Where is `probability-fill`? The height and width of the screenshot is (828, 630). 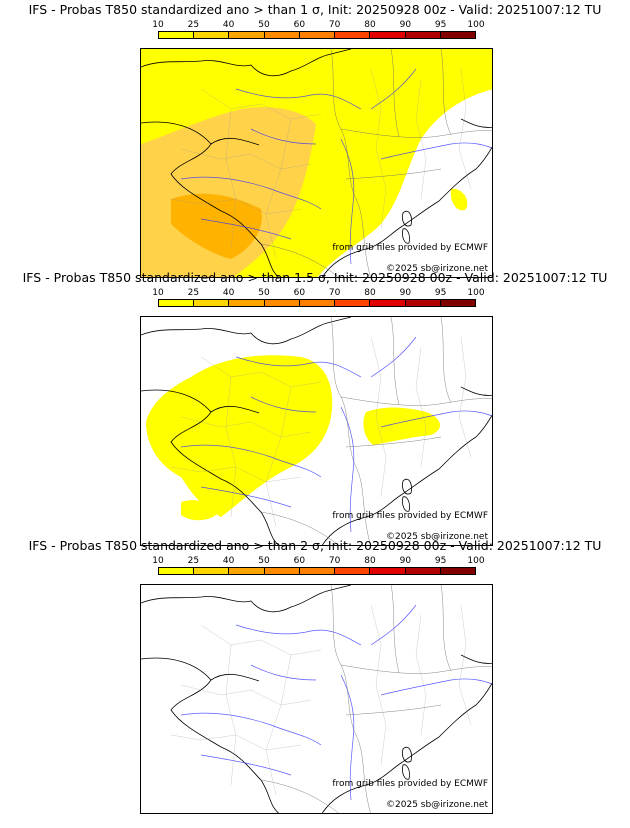
probability-fill is located at coordinates (293, 438).